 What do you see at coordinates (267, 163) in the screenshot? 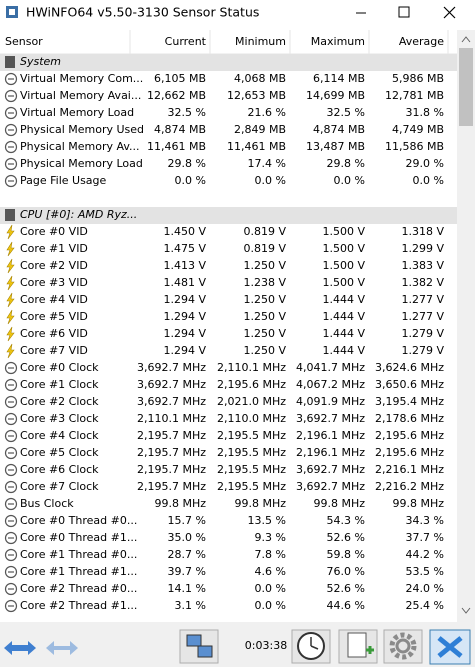
I see `sensor-value: 17.4 %` at bounding box center [267, 163].